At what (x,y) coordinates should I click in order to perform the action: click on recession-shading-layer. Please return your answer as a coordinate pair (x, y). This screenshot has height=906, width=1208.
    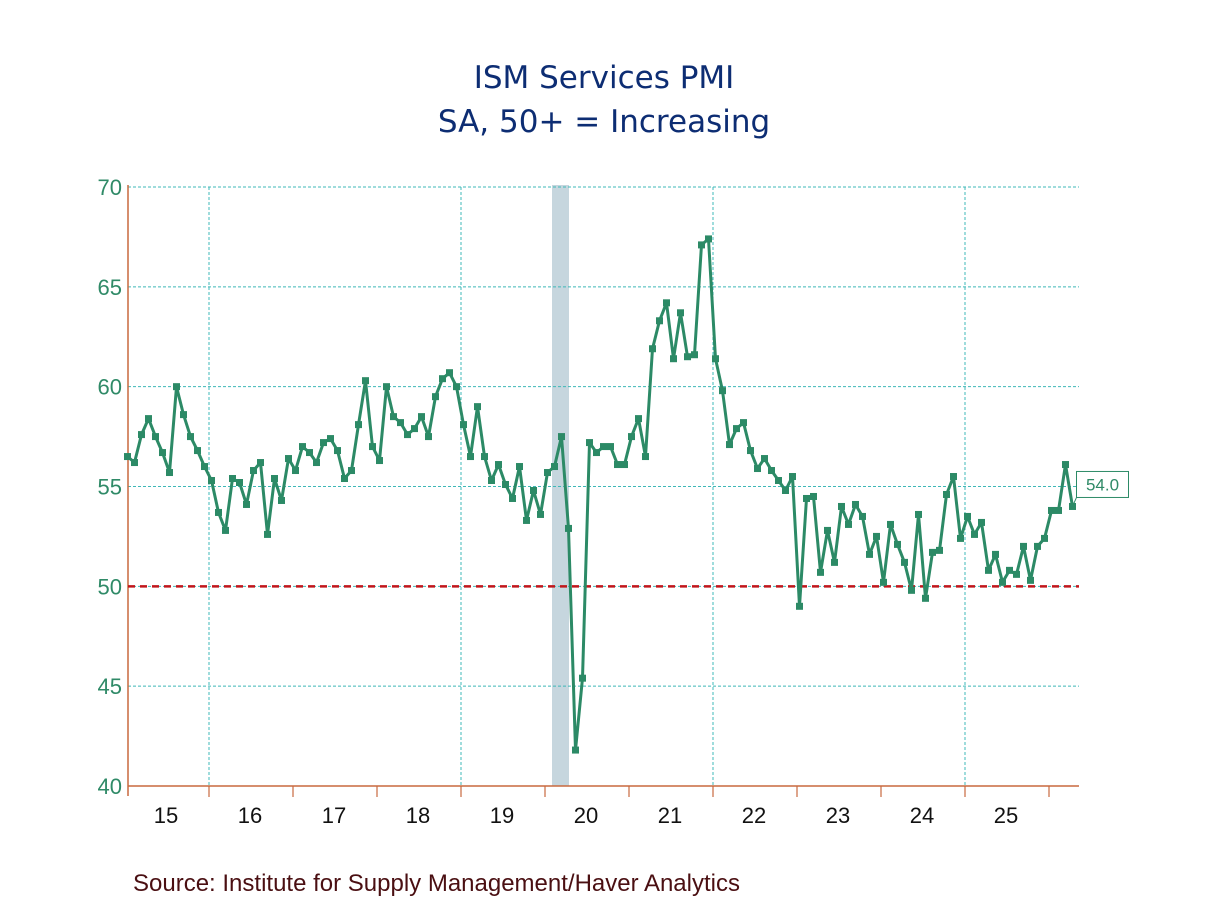
    Looking at the image, I should click on (560, 485).